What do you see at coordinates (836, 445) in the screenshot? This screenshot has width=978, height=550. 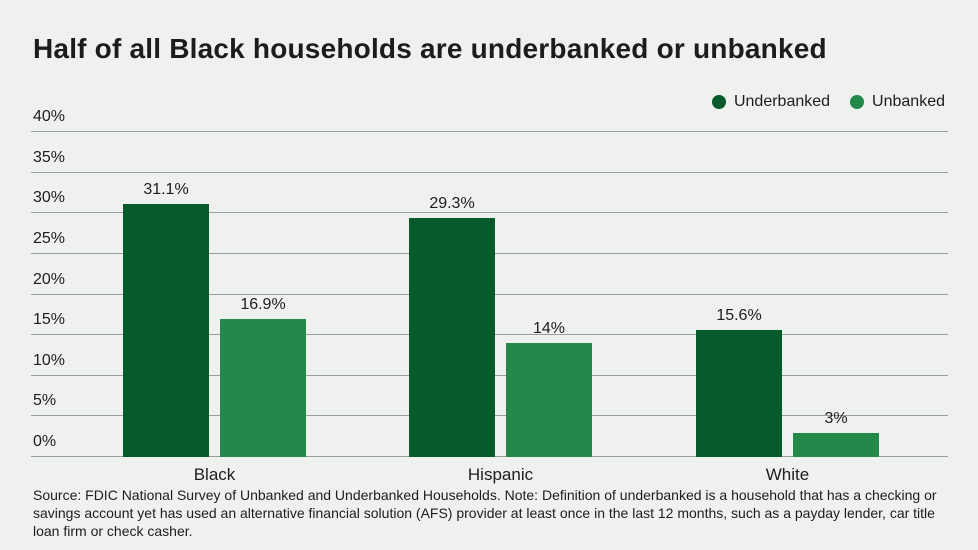 I see `bar-unbanked-white` at bounding box center [836, 445].